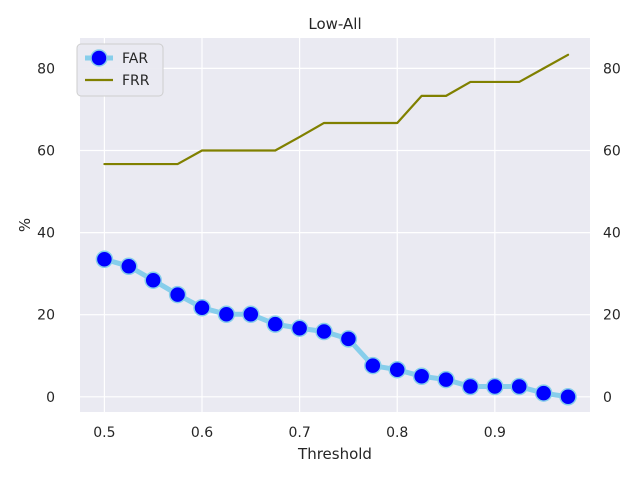 This screenshot has width=640, height=480. I want to click on legend-label-frr: FRR, so click(136, 81).